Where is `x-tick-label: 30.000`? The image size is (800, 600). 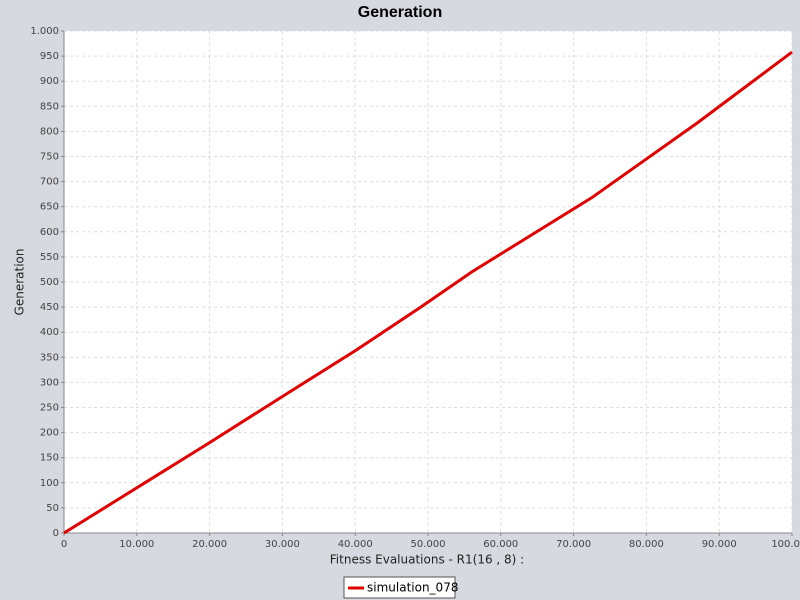 x-tick-label: 30.000 is located at coordinates (282, 544).